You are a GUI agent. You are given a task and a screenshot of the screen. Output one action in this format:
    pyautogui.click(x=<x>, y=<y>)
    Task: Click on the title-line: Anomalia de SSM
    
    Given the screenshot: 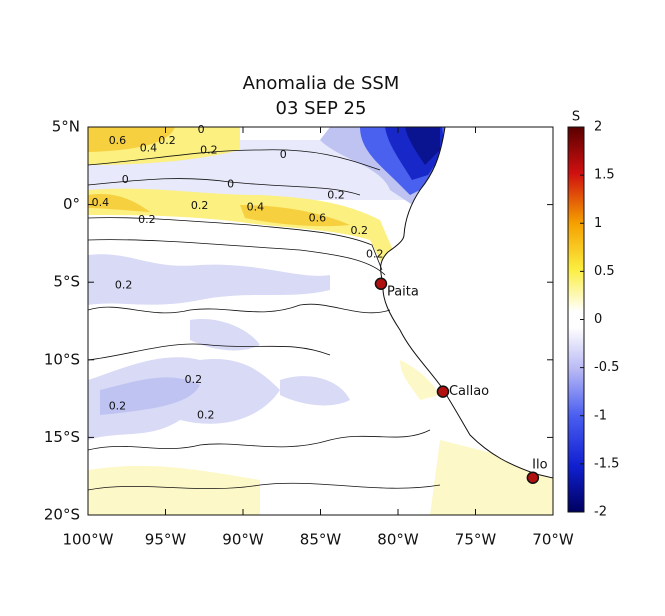 What is the action you would take?
    pyautogui.click(x=321, y=83)
    